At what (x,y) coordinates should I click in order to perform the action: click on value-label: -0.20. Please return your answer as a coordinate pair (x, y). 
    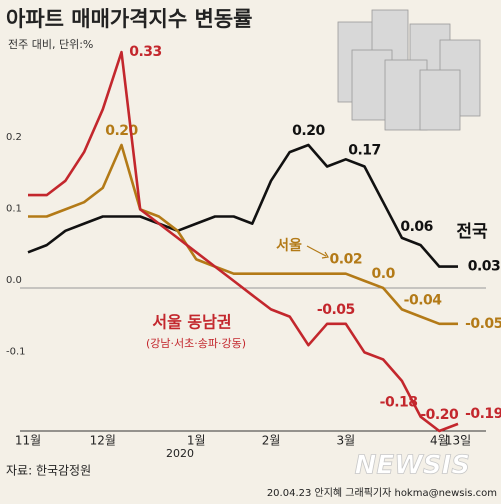
    Looking at the image, I should click on (439, 415).